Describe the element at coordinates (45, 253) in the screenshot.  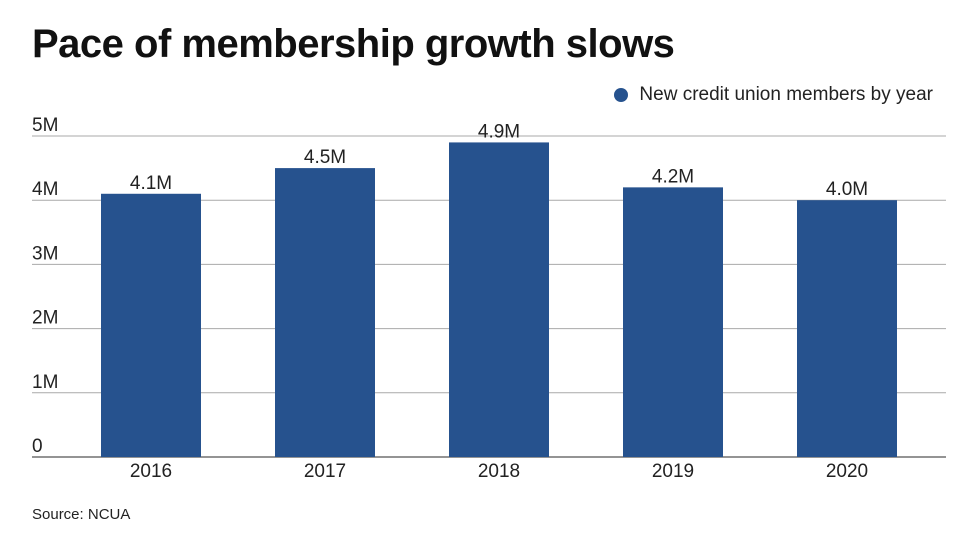
I see `y-tick-label: 3M` at that location.